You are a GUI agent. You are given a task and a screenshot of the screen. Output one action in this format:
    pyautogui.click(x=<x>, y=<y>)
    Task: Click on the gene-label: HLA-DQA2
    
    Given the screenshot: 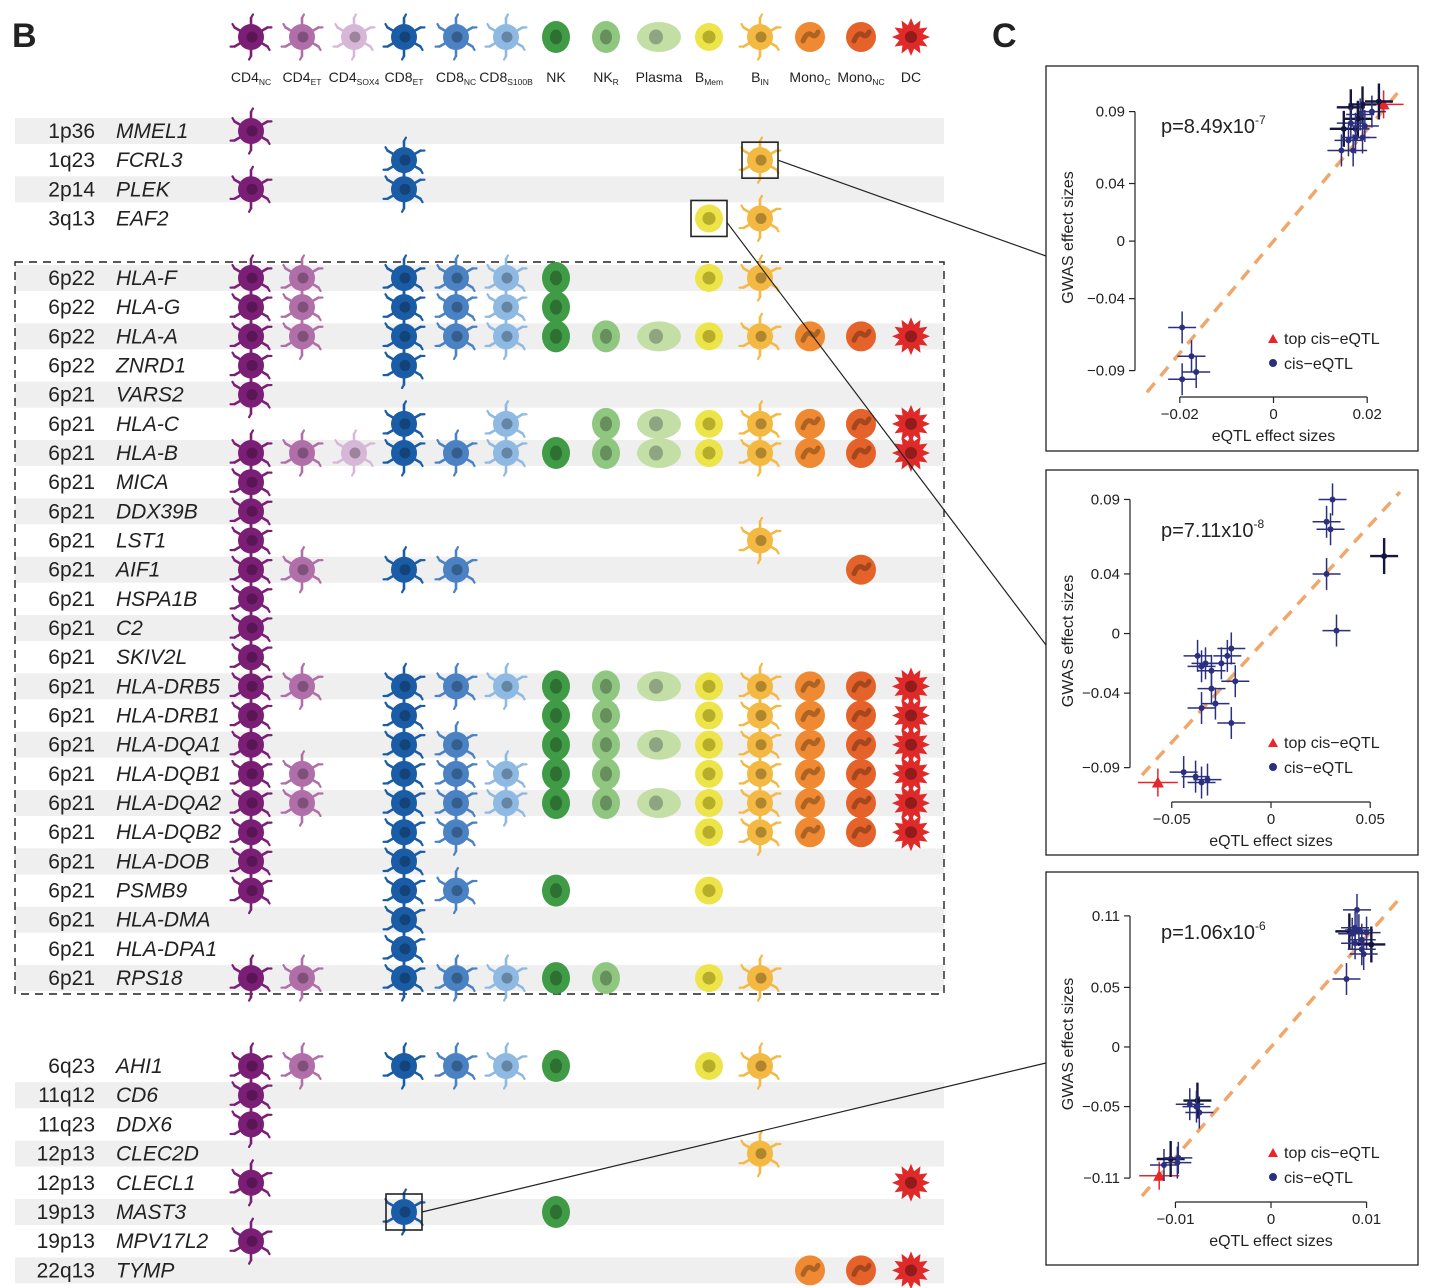 What is the action you would take?
    pyautogui.click(x=168, y=803)
    